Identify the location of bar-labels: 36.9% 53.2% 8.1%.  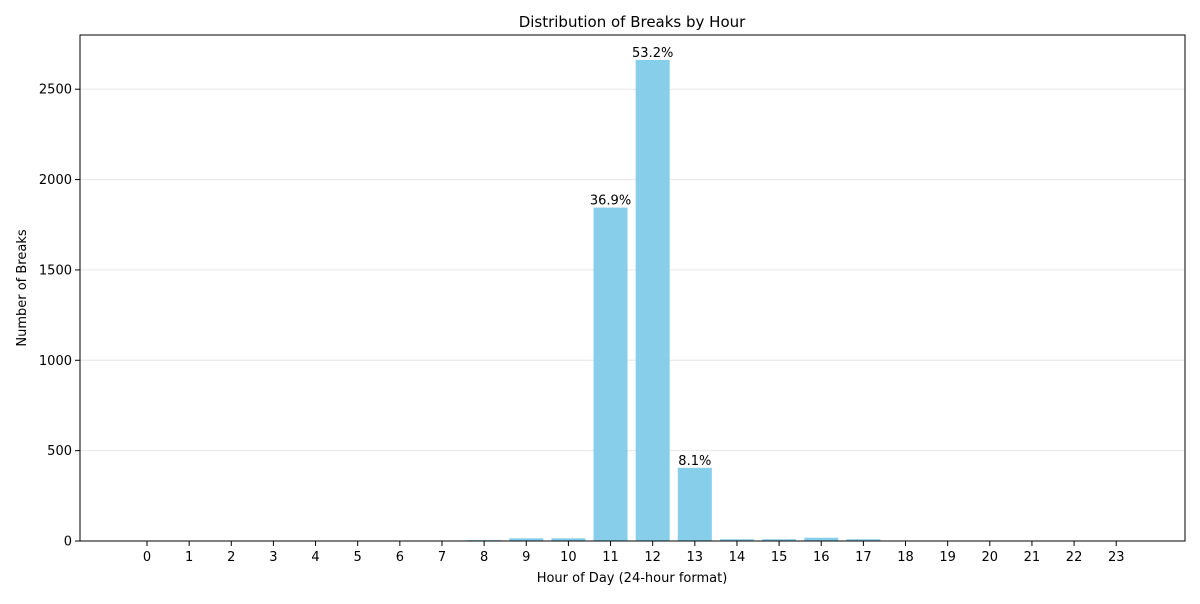
(650, 257).